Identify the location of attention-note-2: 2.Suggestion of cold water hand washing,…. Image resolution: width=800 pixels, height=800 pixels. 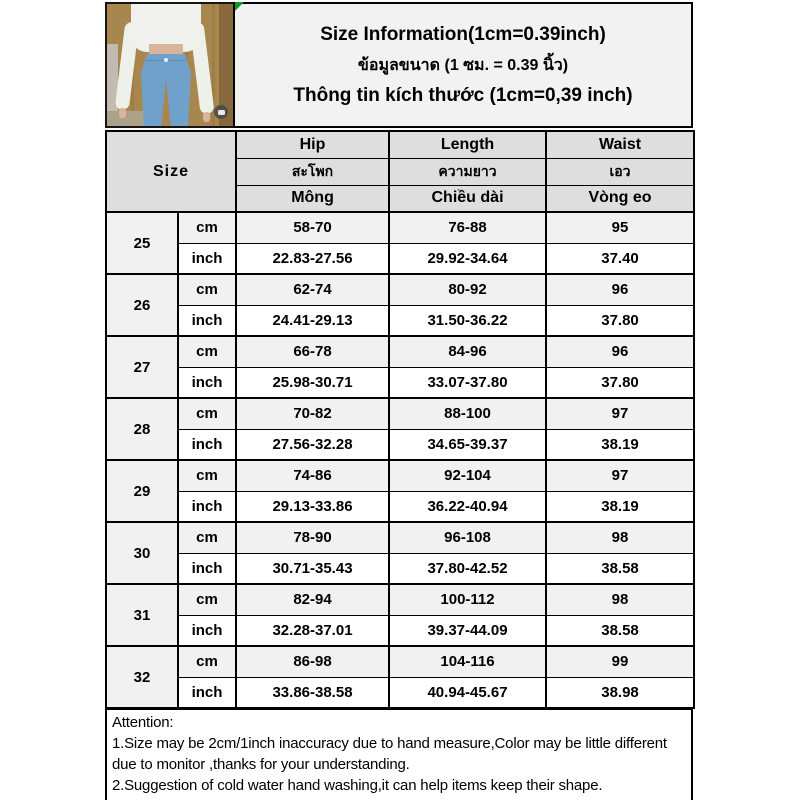
(357, 785).